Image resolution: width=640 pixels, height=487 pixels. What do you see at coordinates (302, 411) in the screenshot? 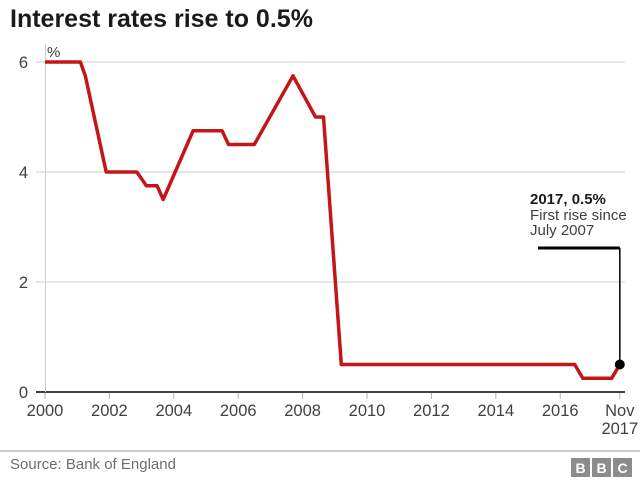
I see `x-tick-label: 2008` at bounding box center [302, 411].